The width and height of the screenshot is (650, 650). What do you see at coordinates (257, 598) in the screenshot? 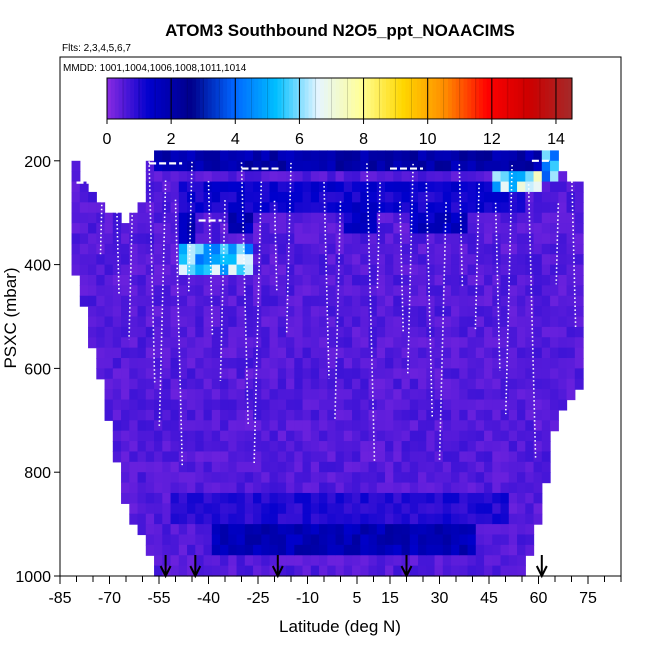
I see `x-tick-label: -25` at bounding box center [257, 598].